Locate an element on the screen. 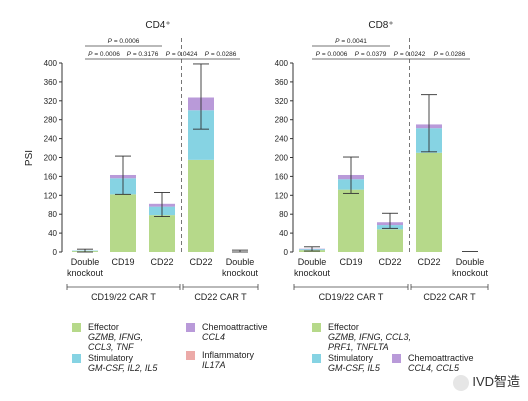  legend-genes: CCL4 is located at coordinates (214, 337).